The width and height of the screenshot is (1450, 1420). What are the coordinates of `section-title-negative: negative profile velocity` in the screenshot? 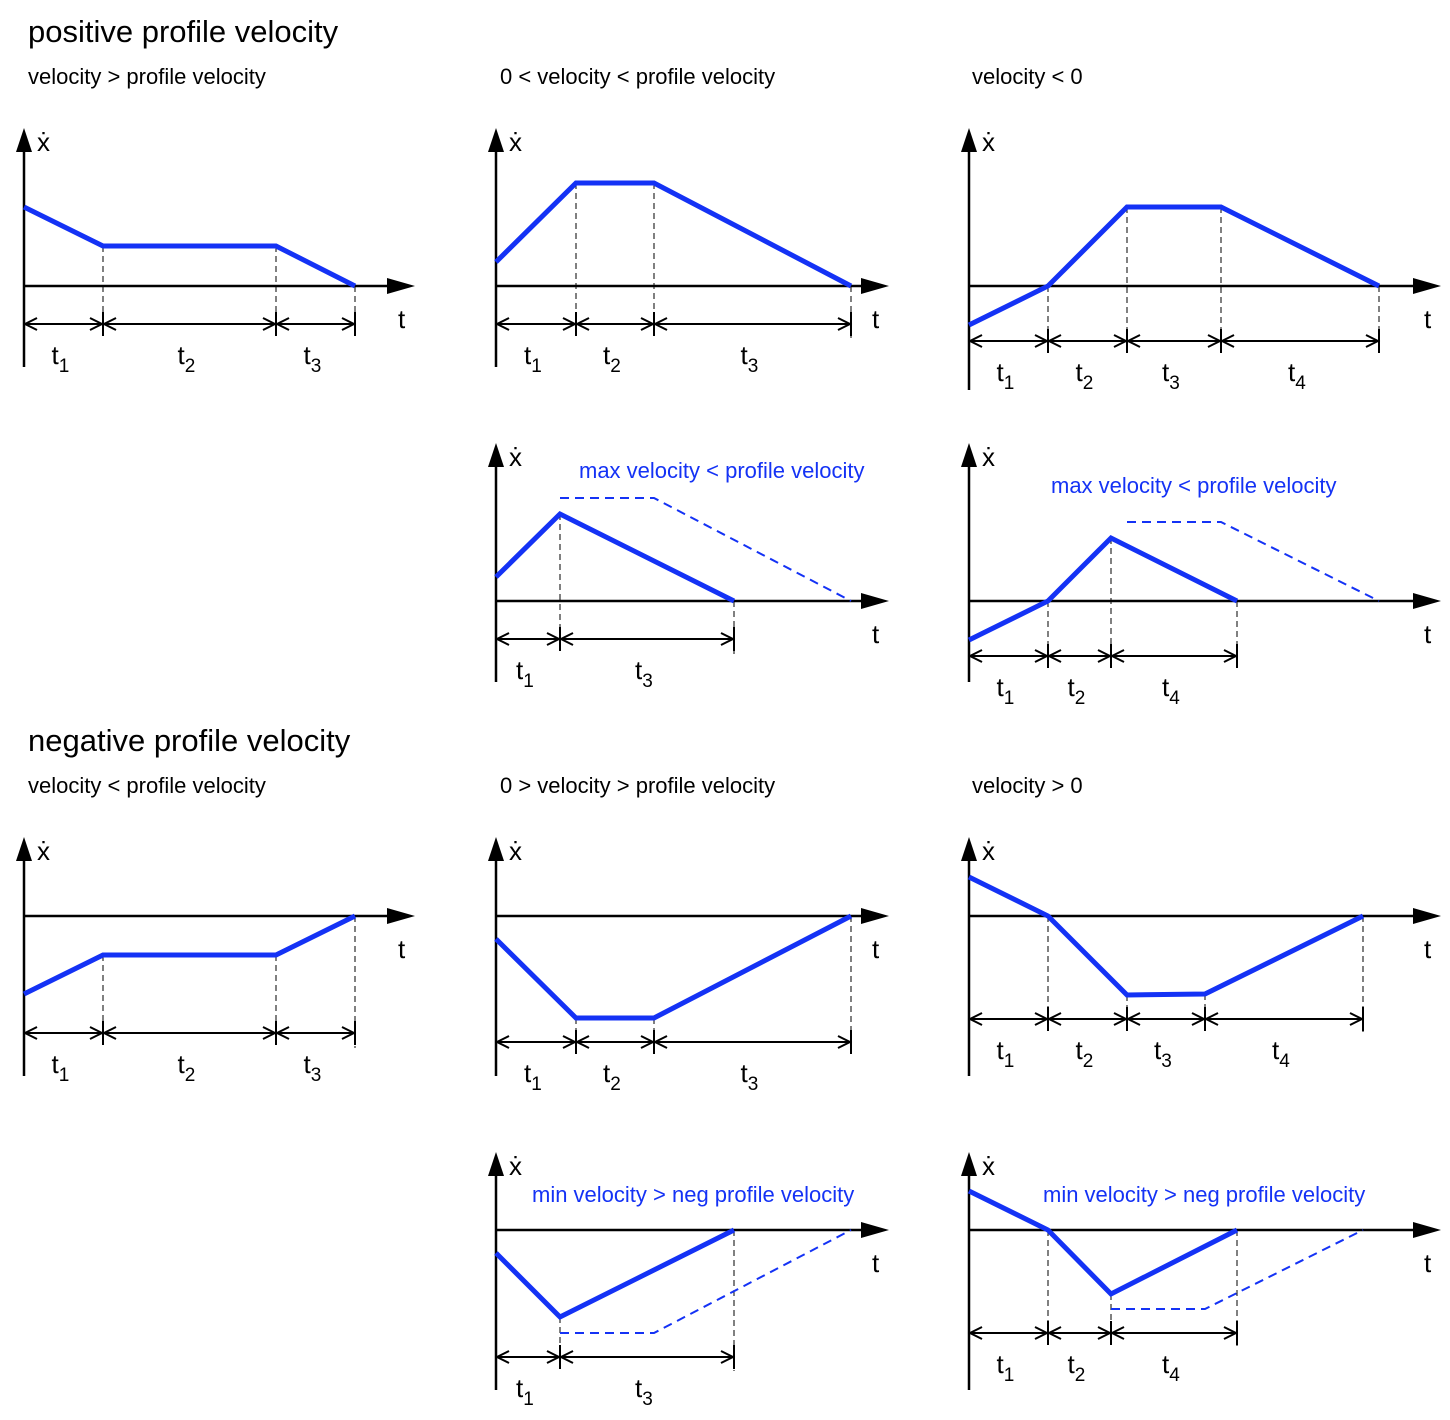 It's located at (189, 740).